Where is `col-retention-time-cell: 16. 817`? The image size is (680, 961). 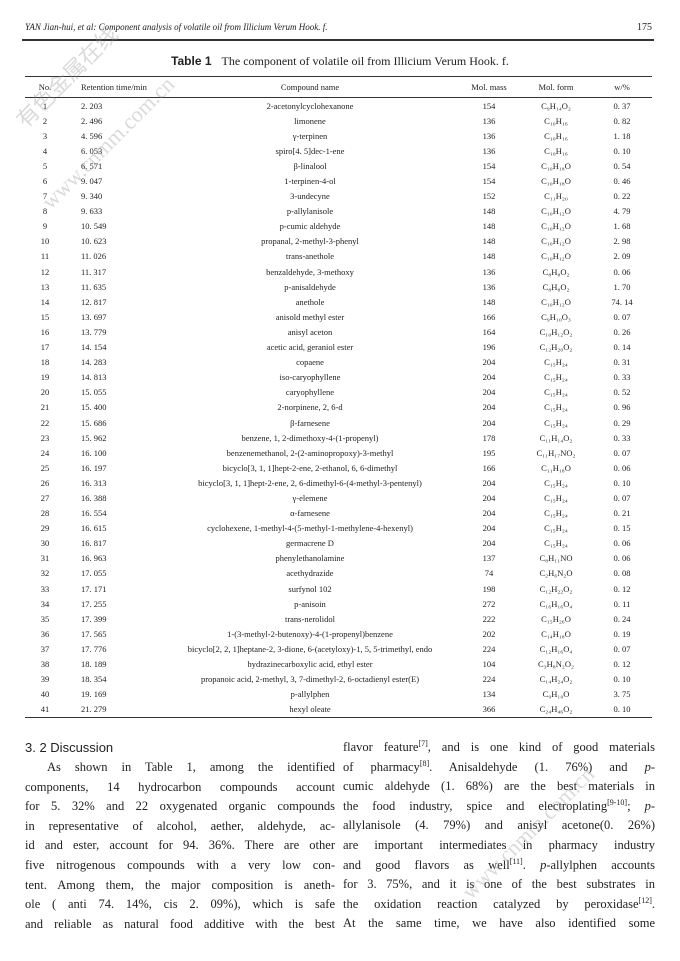 col-retention-time-cell: 16. 817 is located at coordinates (94, 543).